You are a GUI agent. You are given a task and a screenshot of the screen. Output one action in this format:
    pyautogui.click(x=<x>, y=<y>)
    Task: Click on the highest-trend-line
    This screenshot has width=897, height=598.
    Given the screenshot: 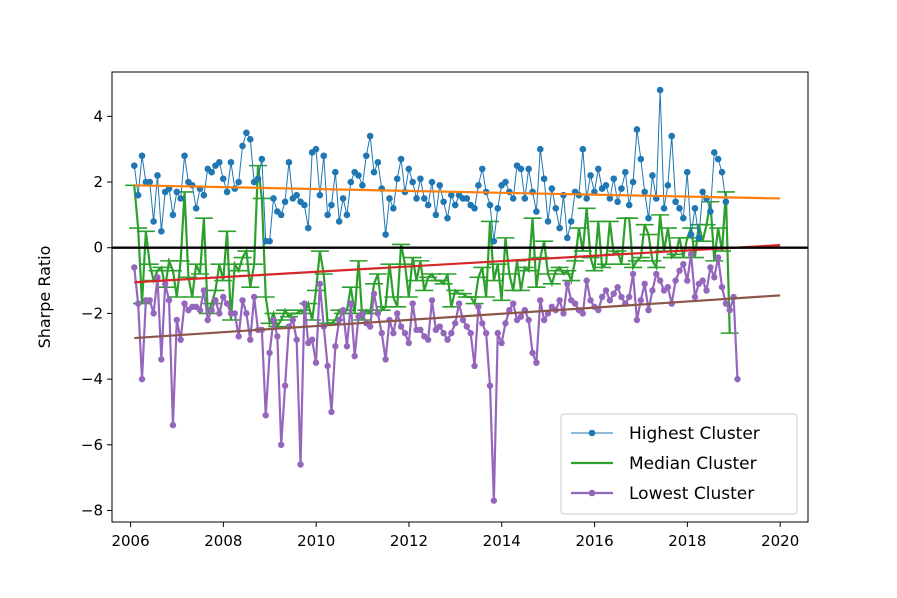 What is the action you would take?
    pyautogui.click(x=457, y=192)
    